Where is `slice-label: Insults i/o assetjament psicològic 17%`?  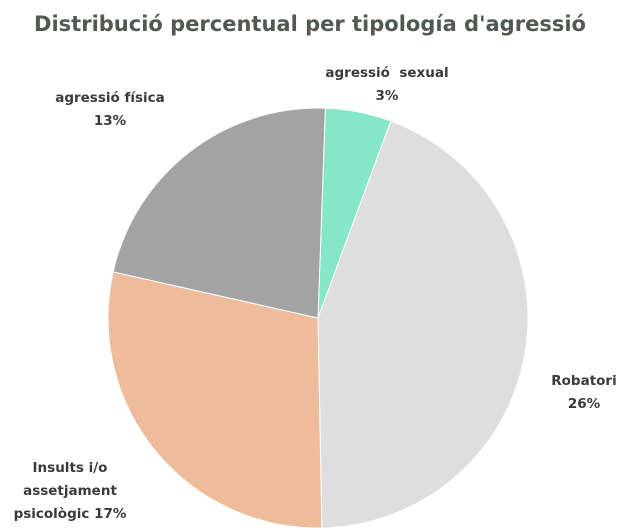 slice-label: Insults i/o assetjament psicològic 17% is located at coordinates (70, 491).